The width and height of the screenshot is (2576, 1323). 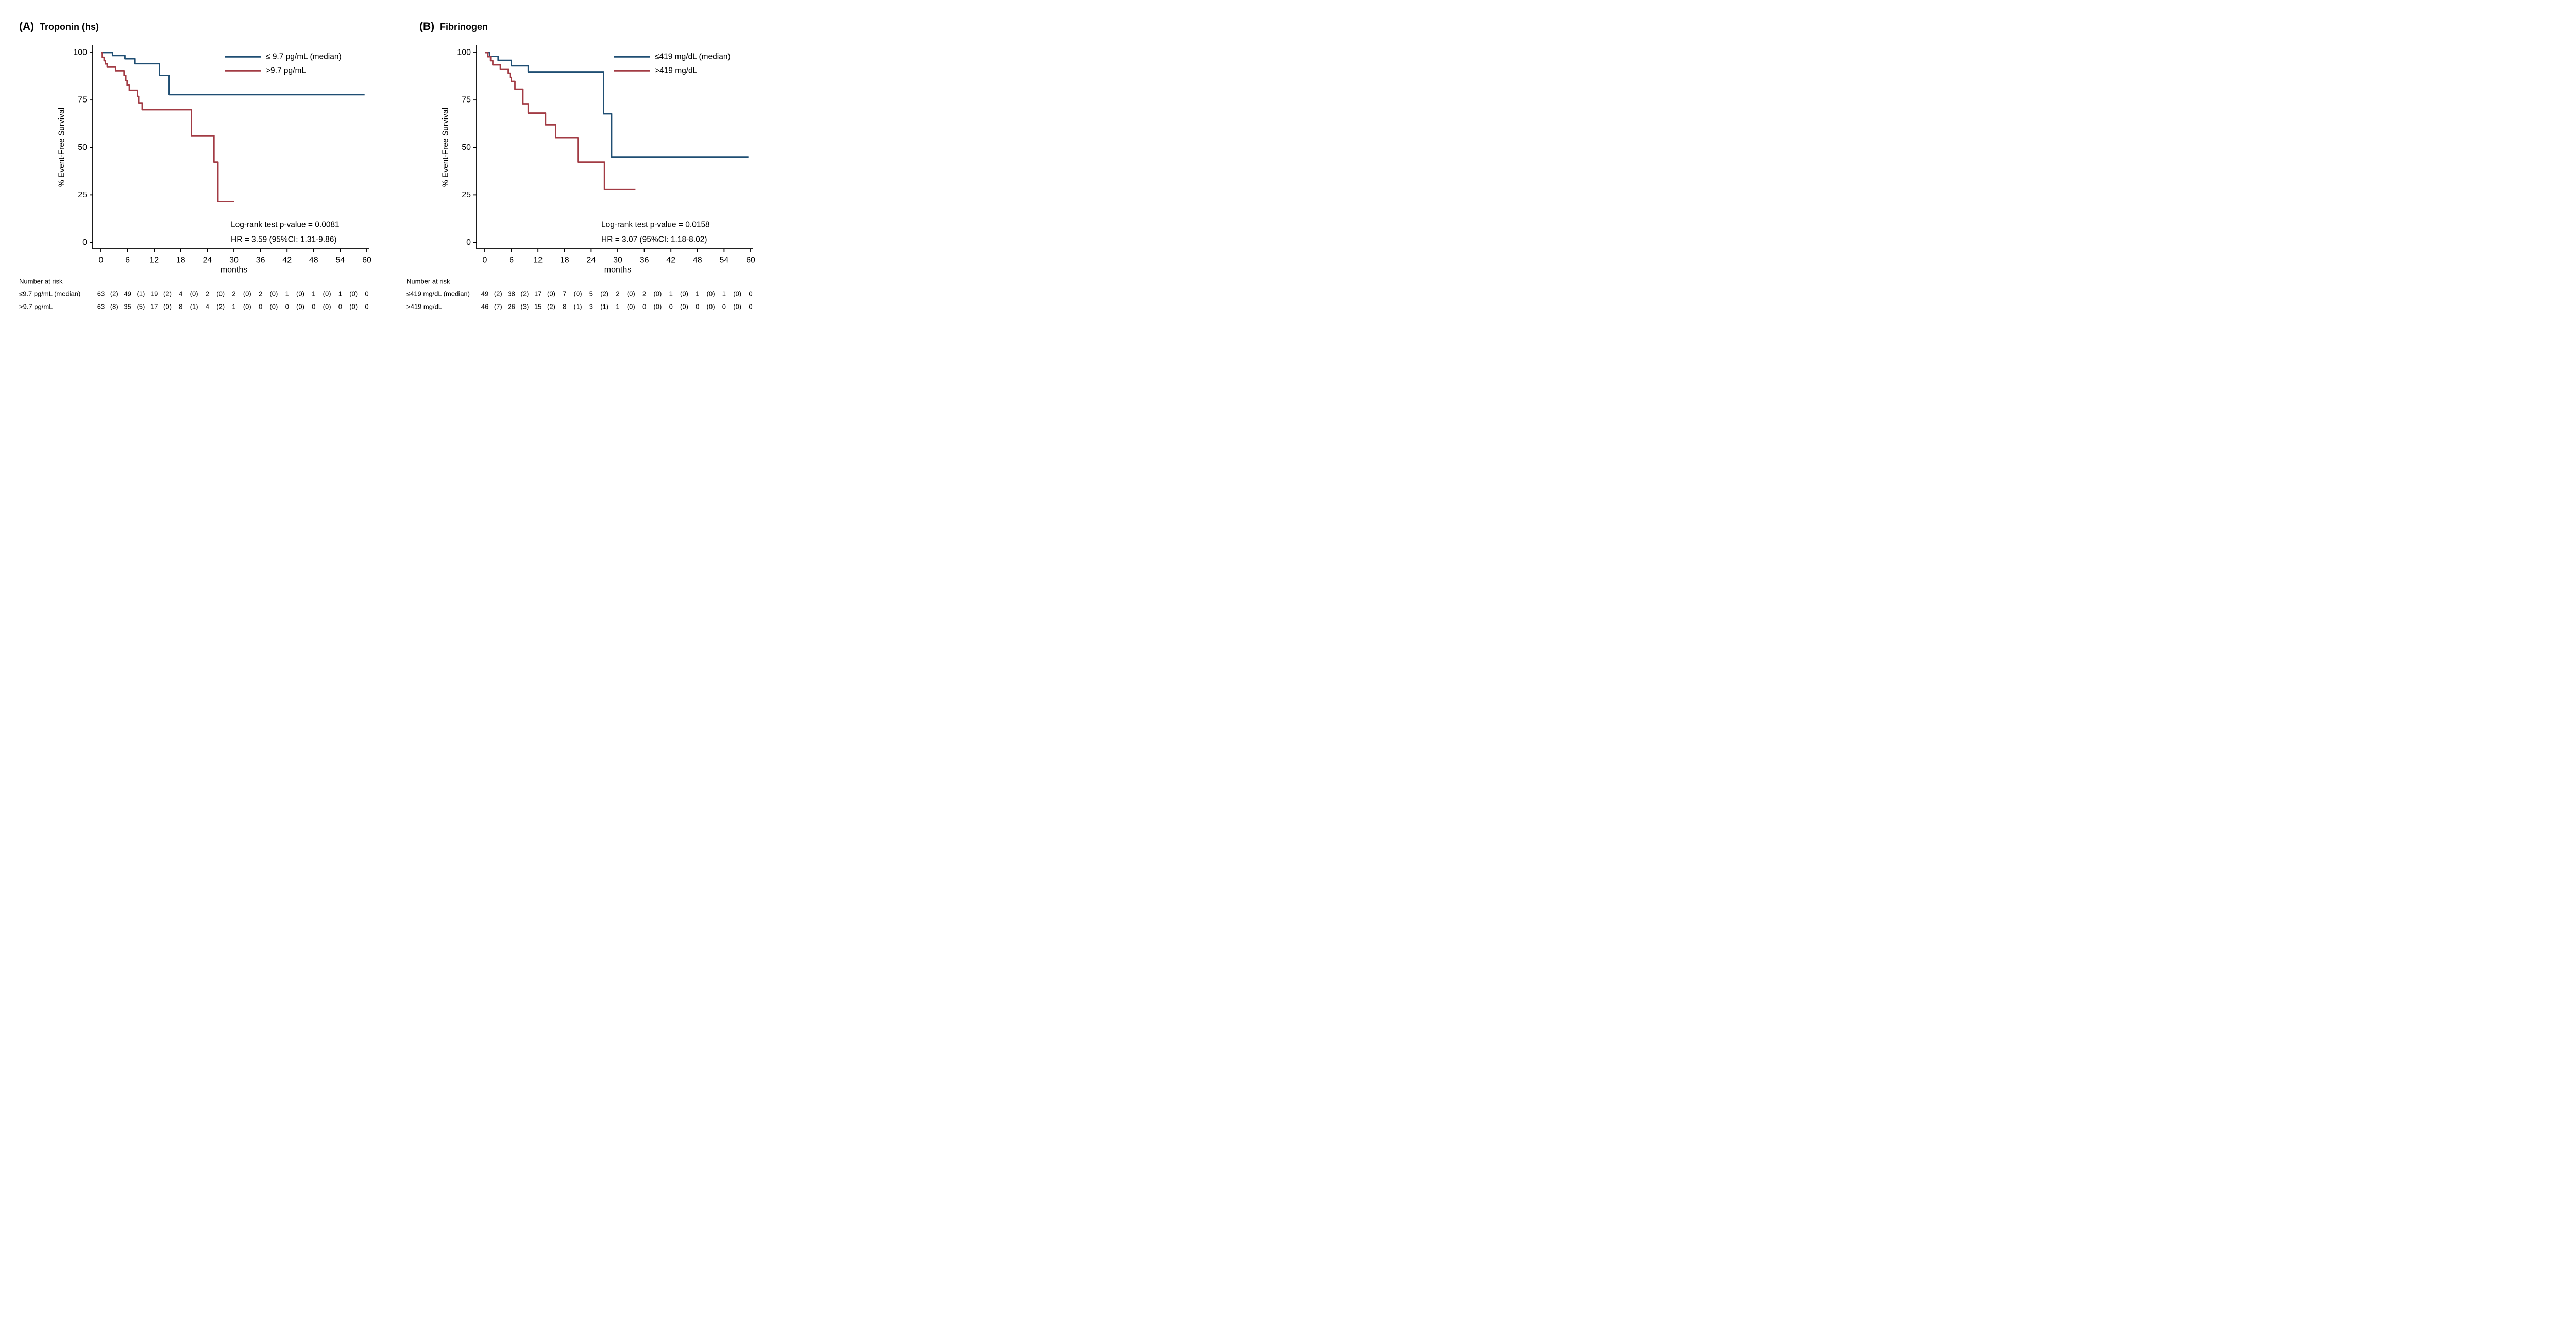 I want to click on annotation-line1-b: Log-rank test p-value = 0.0158, so click(x=655, y=224).